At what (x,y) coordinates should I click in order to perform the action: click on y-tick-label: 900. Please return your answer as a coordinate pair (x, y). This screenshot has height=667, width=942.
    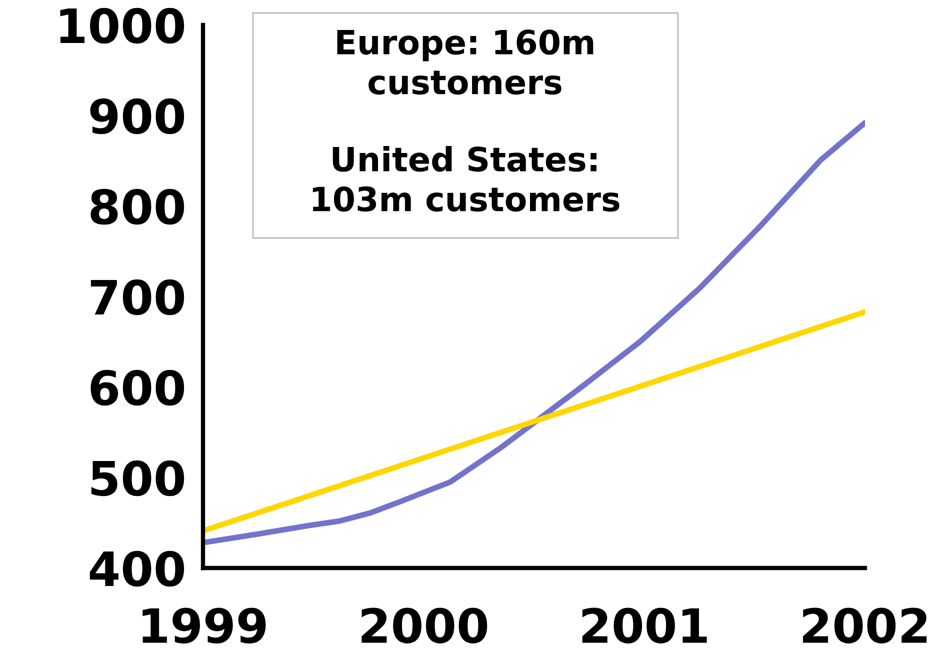
    Looking at the image, I should click on (137, 116).